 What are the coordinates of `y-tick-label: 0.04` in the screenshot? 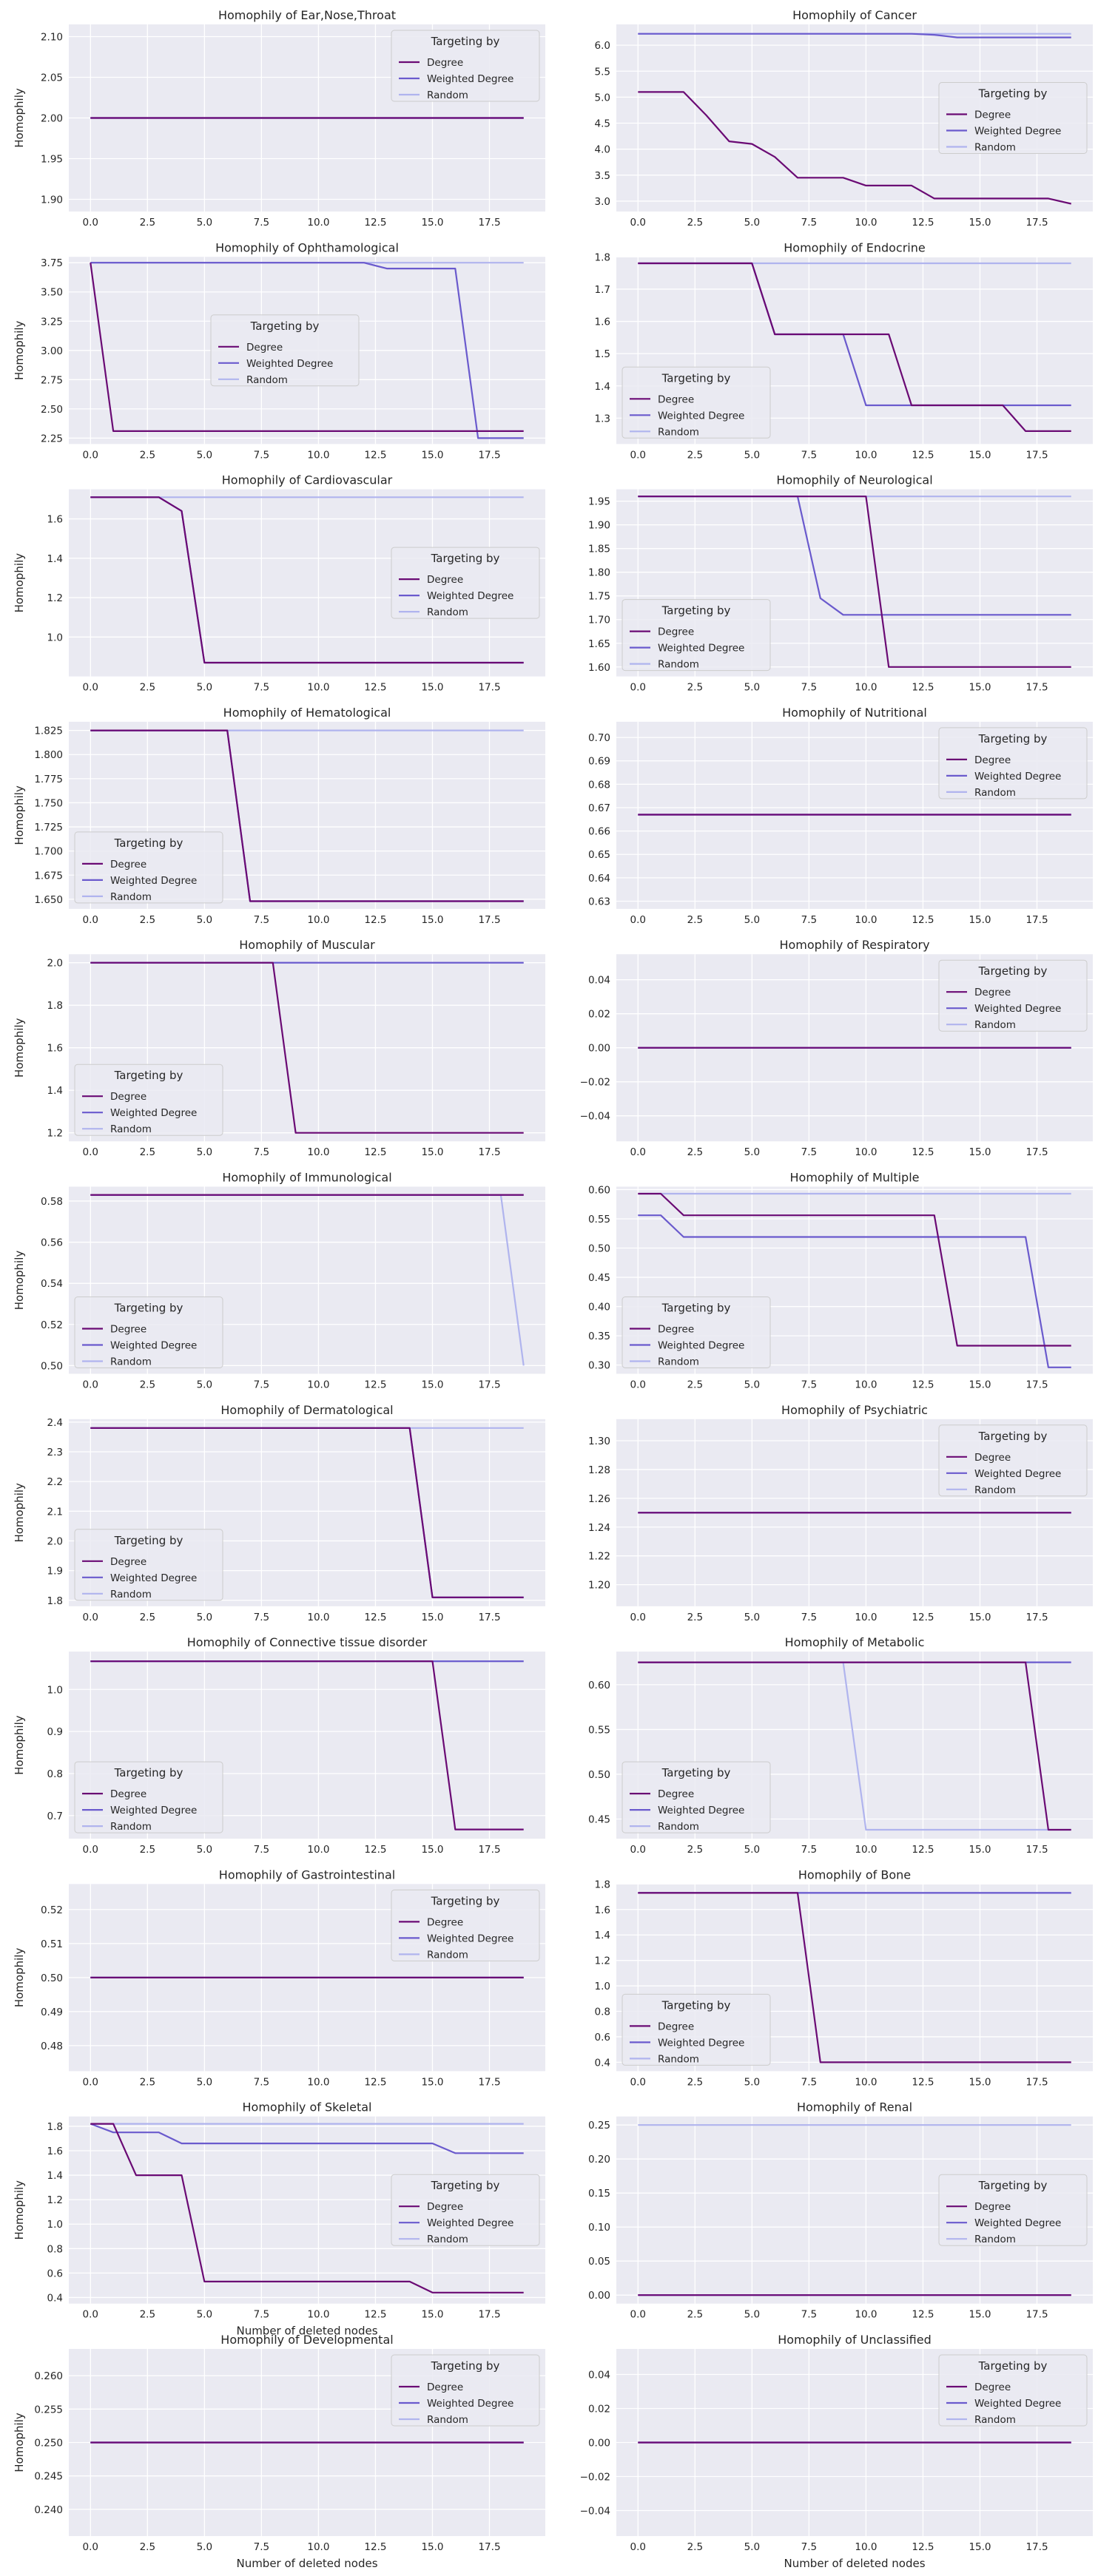 It's located at (599, 2375).